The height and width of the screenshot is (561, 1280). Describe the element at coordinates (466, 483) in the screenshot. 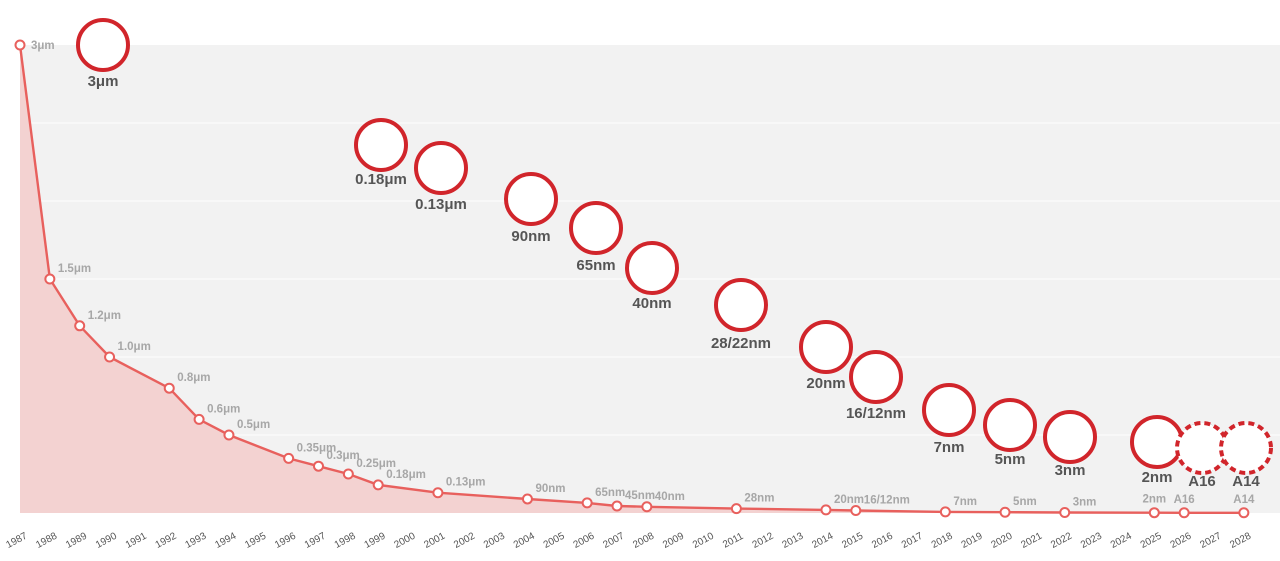

I see `data-label: 0.13μm` at that location.